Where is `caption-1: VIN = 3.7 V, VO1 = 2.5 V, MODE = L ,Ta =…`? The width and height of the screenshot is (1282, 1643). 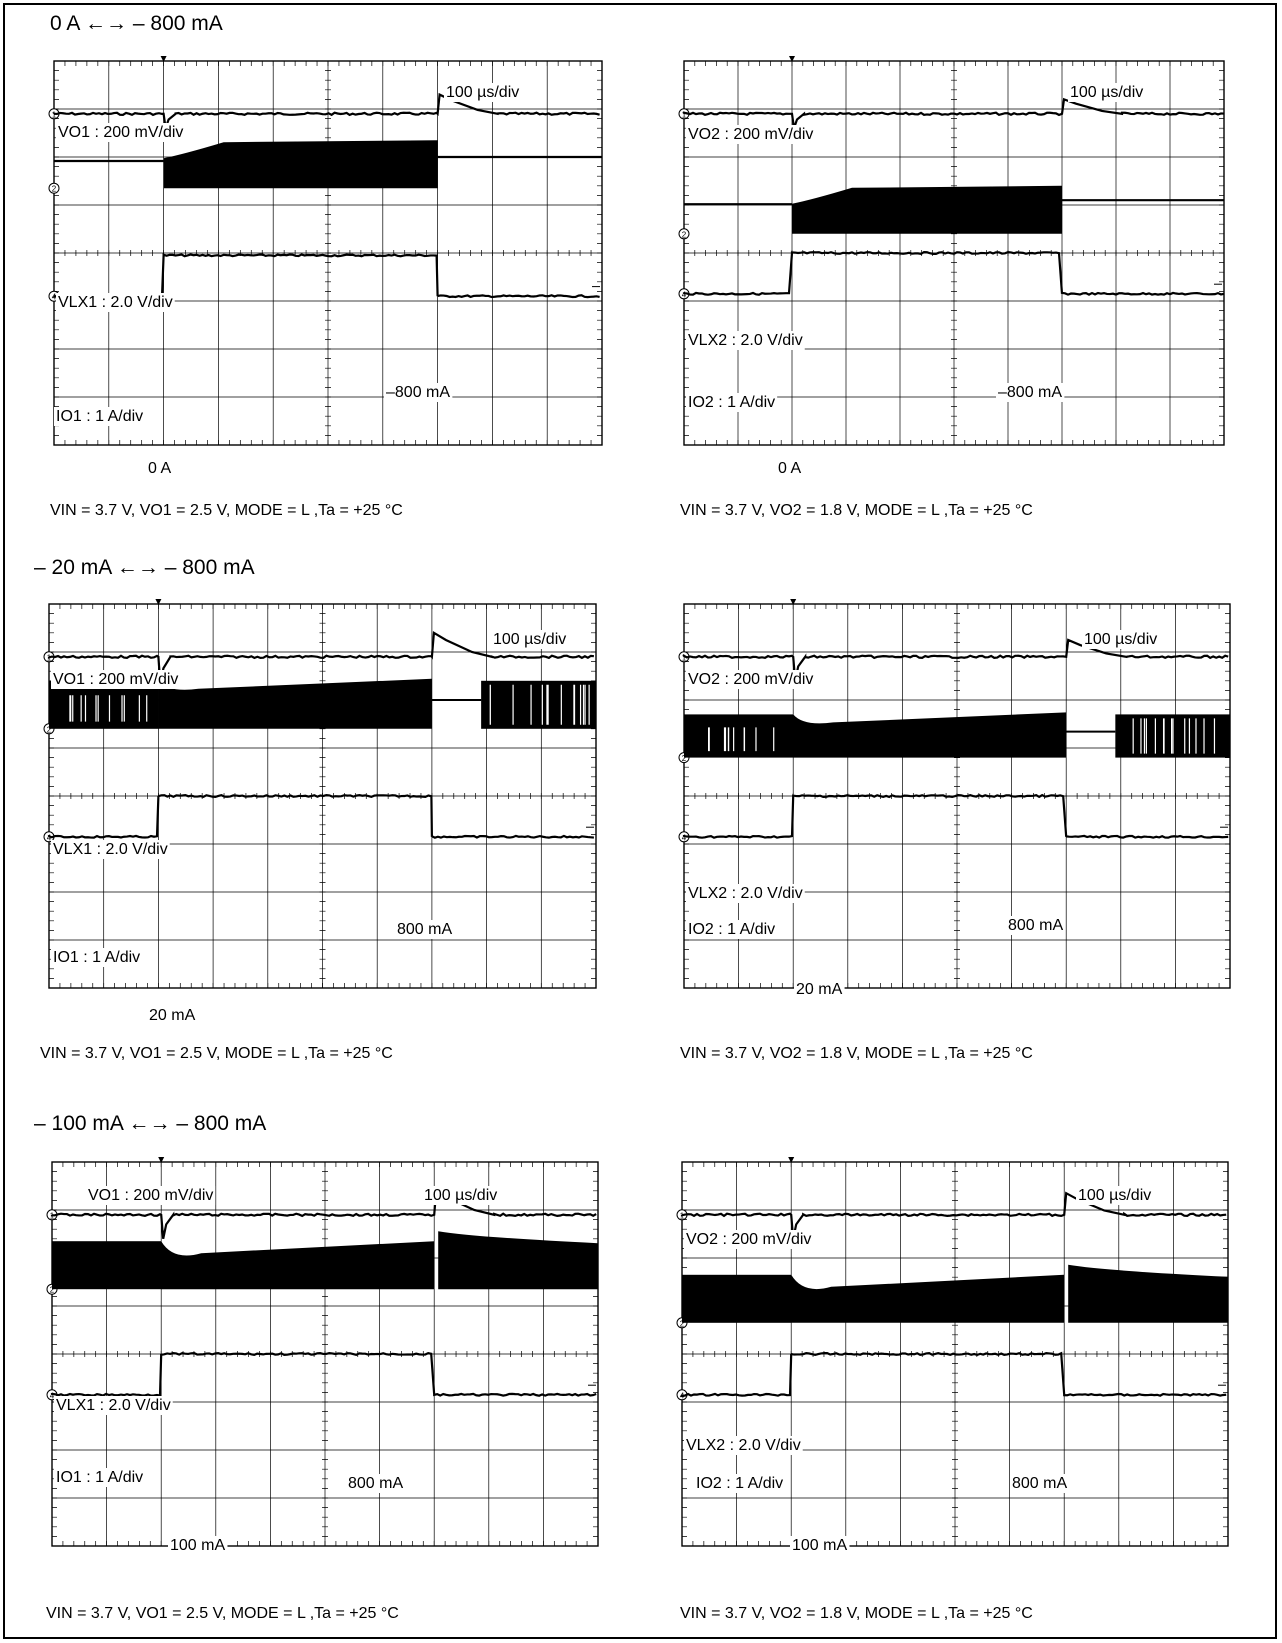
caption-1: VIN = 3.7 V, VO1 = 2.5 V, MODE = L ,Ta =… is located at coordinates (226, 510).